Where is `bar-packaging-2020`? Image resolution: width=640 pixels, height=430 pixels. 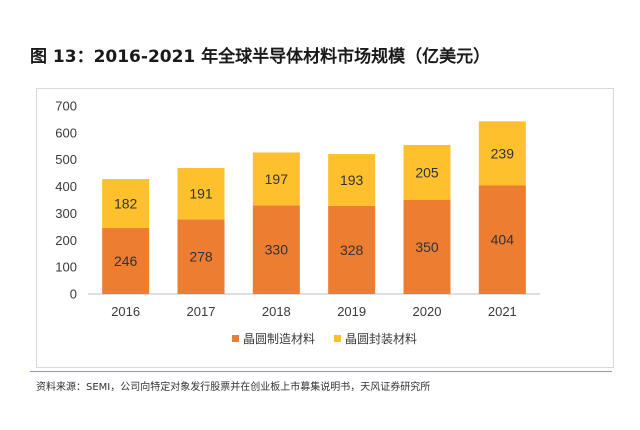
bar-packaging-2020 is located at coordinates (427, 172).